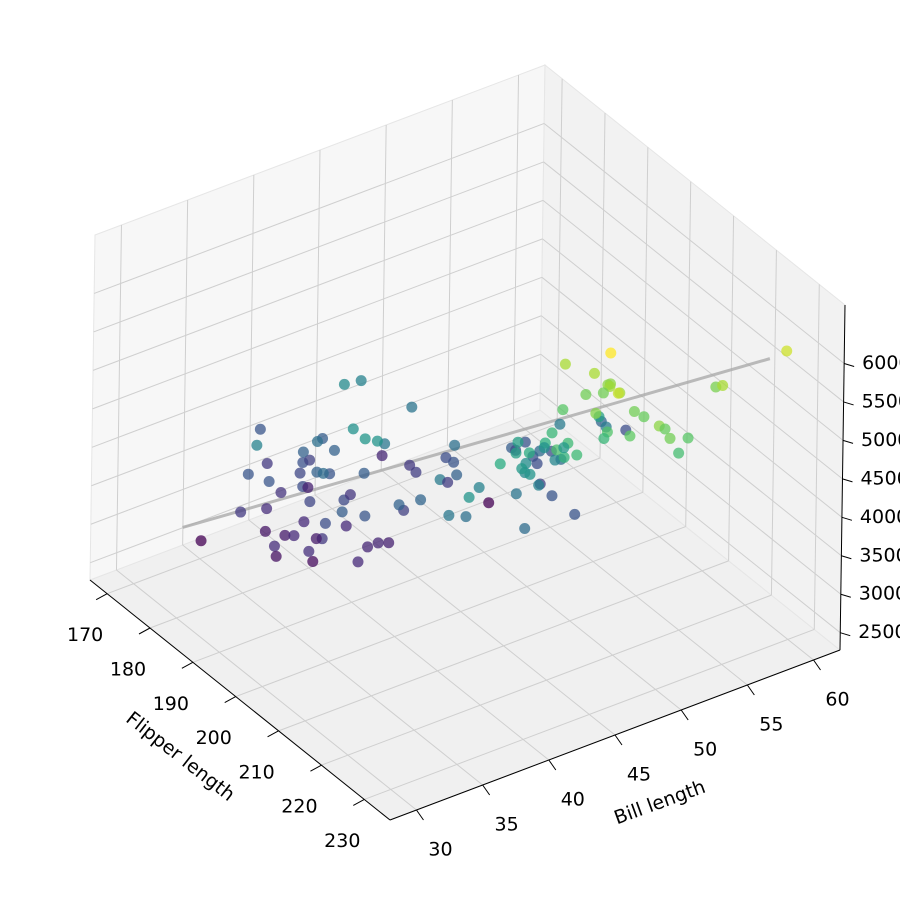  What do you see at coordinates (639, 775) in the screenshot?
I see `y-tick-label: 45` at bounding box center [639, 775].